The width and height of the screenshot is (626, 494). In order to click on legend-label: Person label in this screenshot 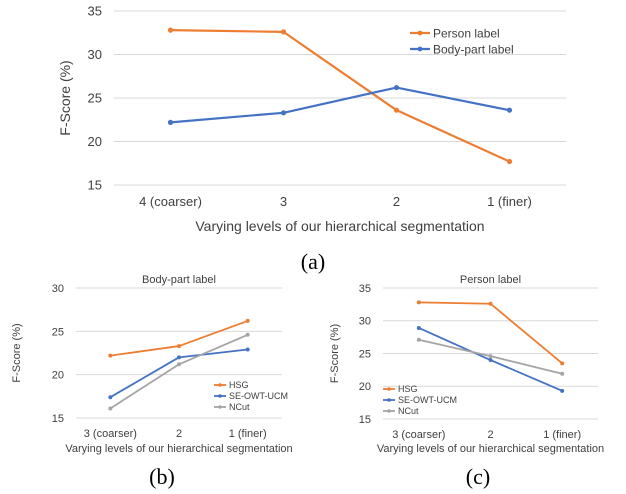, I will do `click(466, 33)`.